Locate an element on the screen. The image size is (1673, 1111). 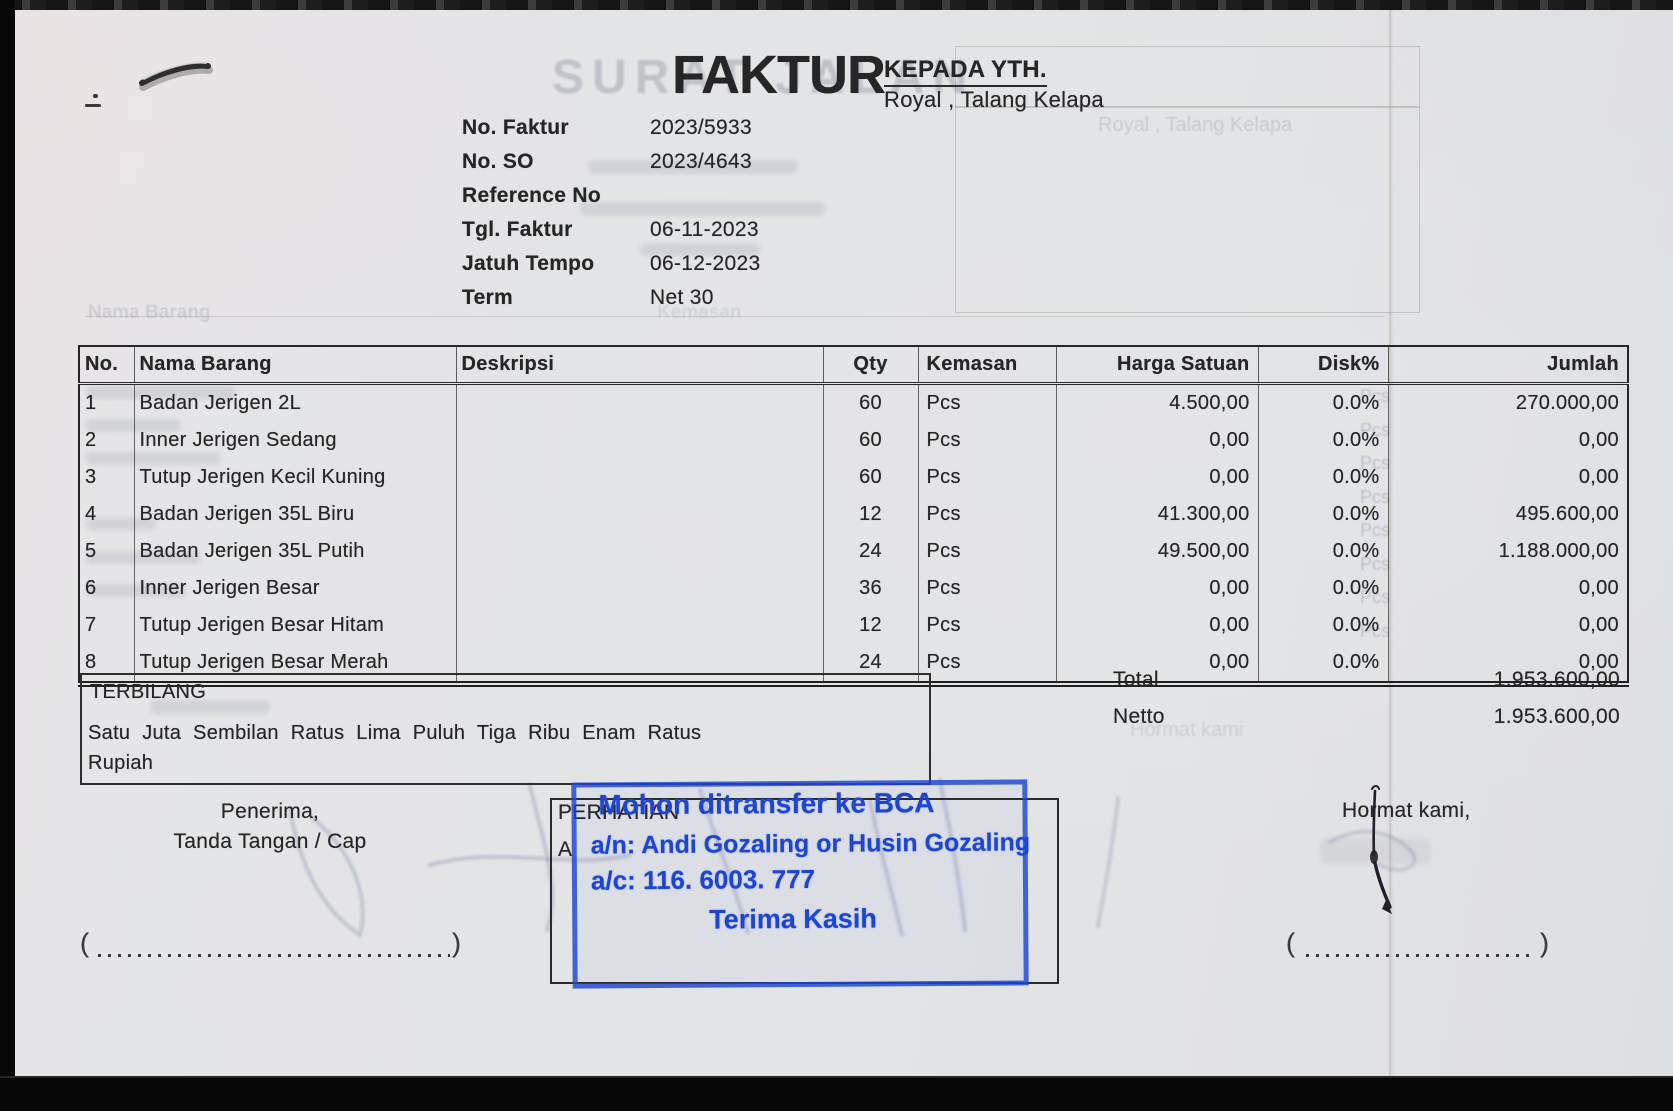
cell-name: Badan Jerigen 2L is located at coordinates (294, 402).